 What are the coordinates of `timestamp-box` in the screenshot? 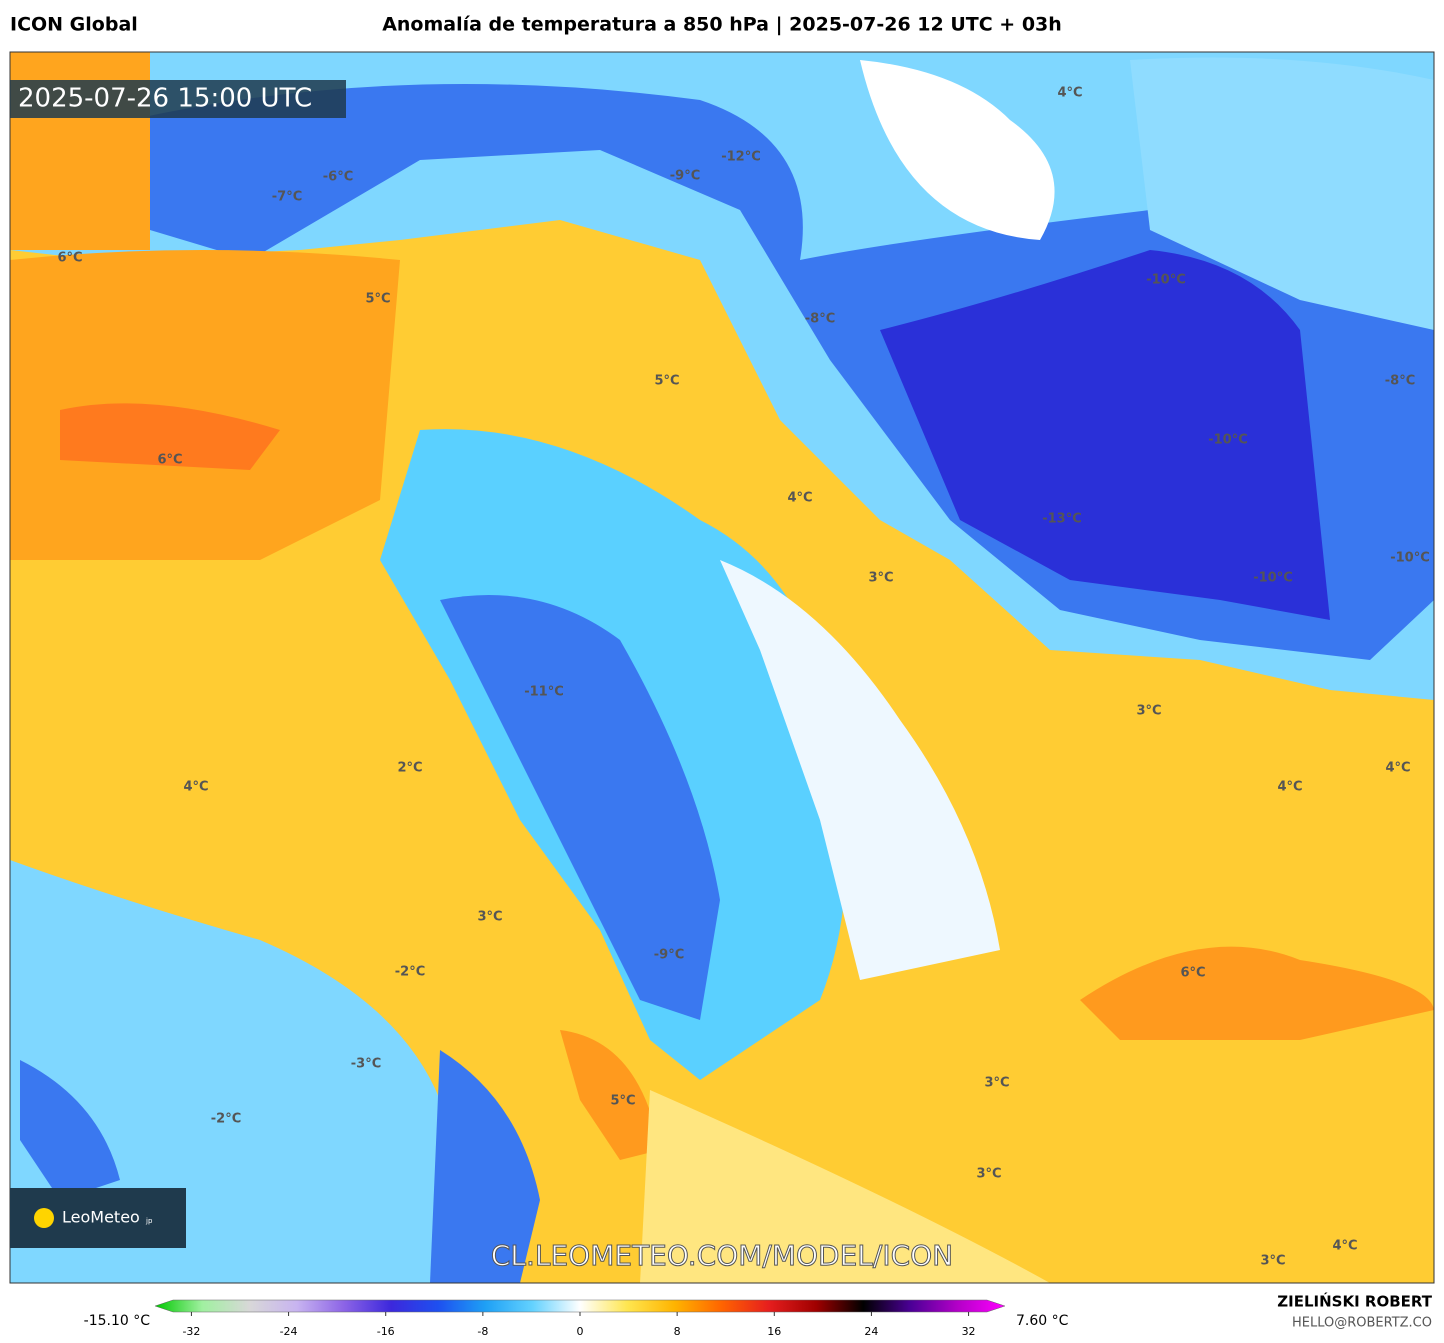 It's located at (178, 99).